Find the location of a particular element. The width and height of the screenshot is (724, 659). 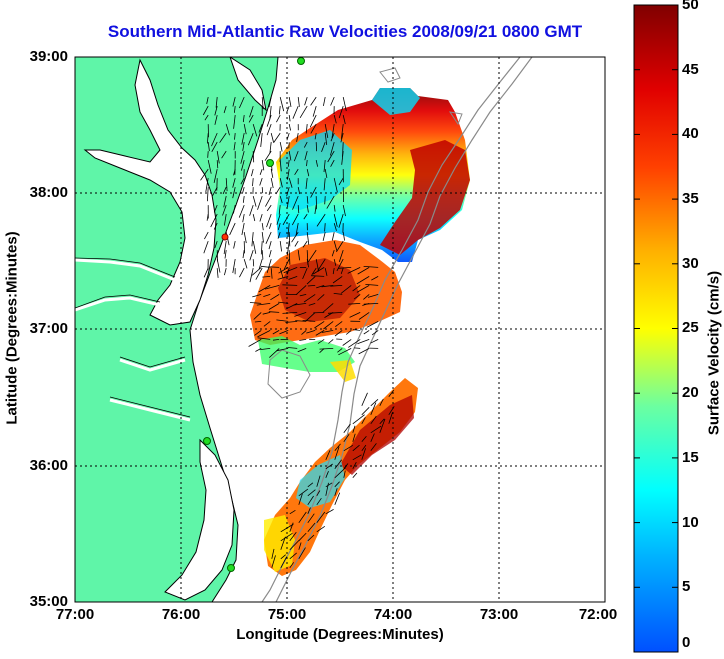

velocity-field-central-overlay is located at coordinates (319, 290).